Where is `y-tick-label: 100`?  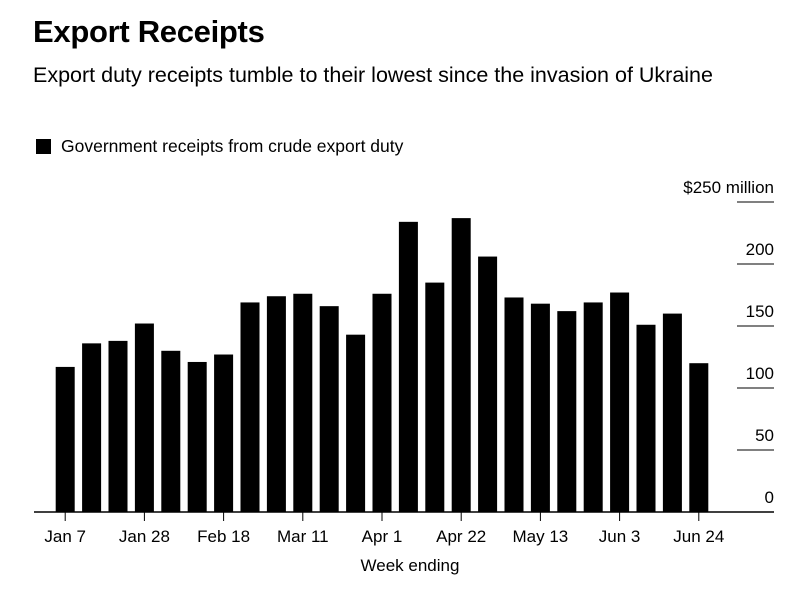
y-tick-label: 100 is located at coordinates (760, 373).